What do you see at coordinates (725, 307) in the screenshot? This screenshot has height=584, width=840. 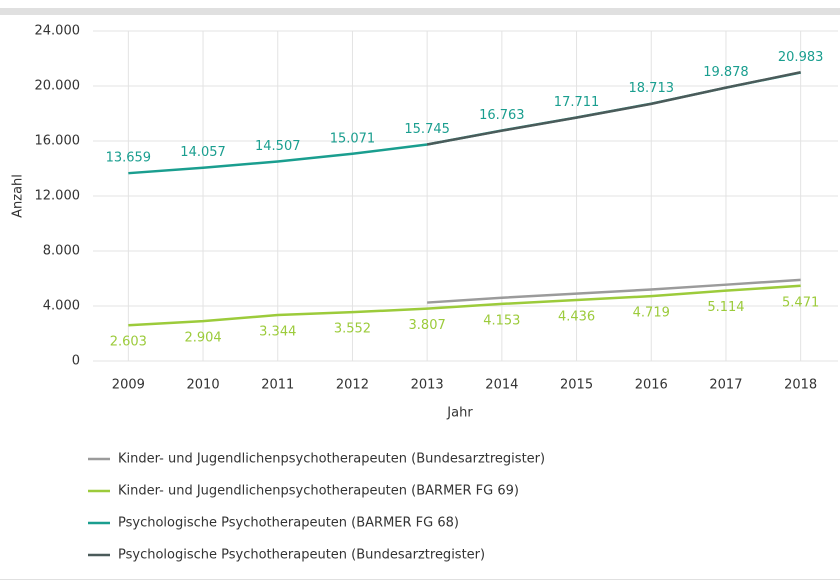 I see `value-label: 5.114` at bounding box center [725, 307].